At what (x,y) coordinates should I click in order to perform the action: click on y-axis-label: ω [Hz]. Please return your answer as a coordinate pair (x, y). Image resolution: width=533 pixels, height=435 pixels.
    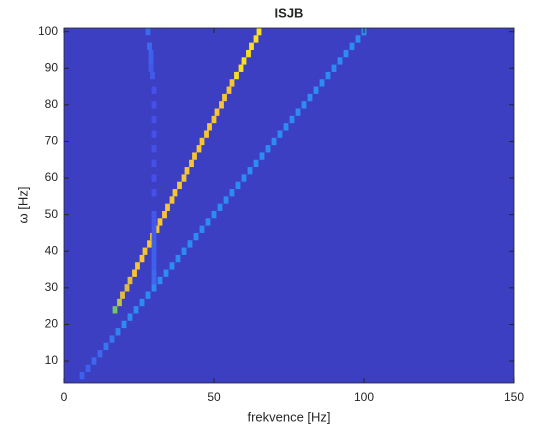
    Looking at the image, I should click on (22, 205).